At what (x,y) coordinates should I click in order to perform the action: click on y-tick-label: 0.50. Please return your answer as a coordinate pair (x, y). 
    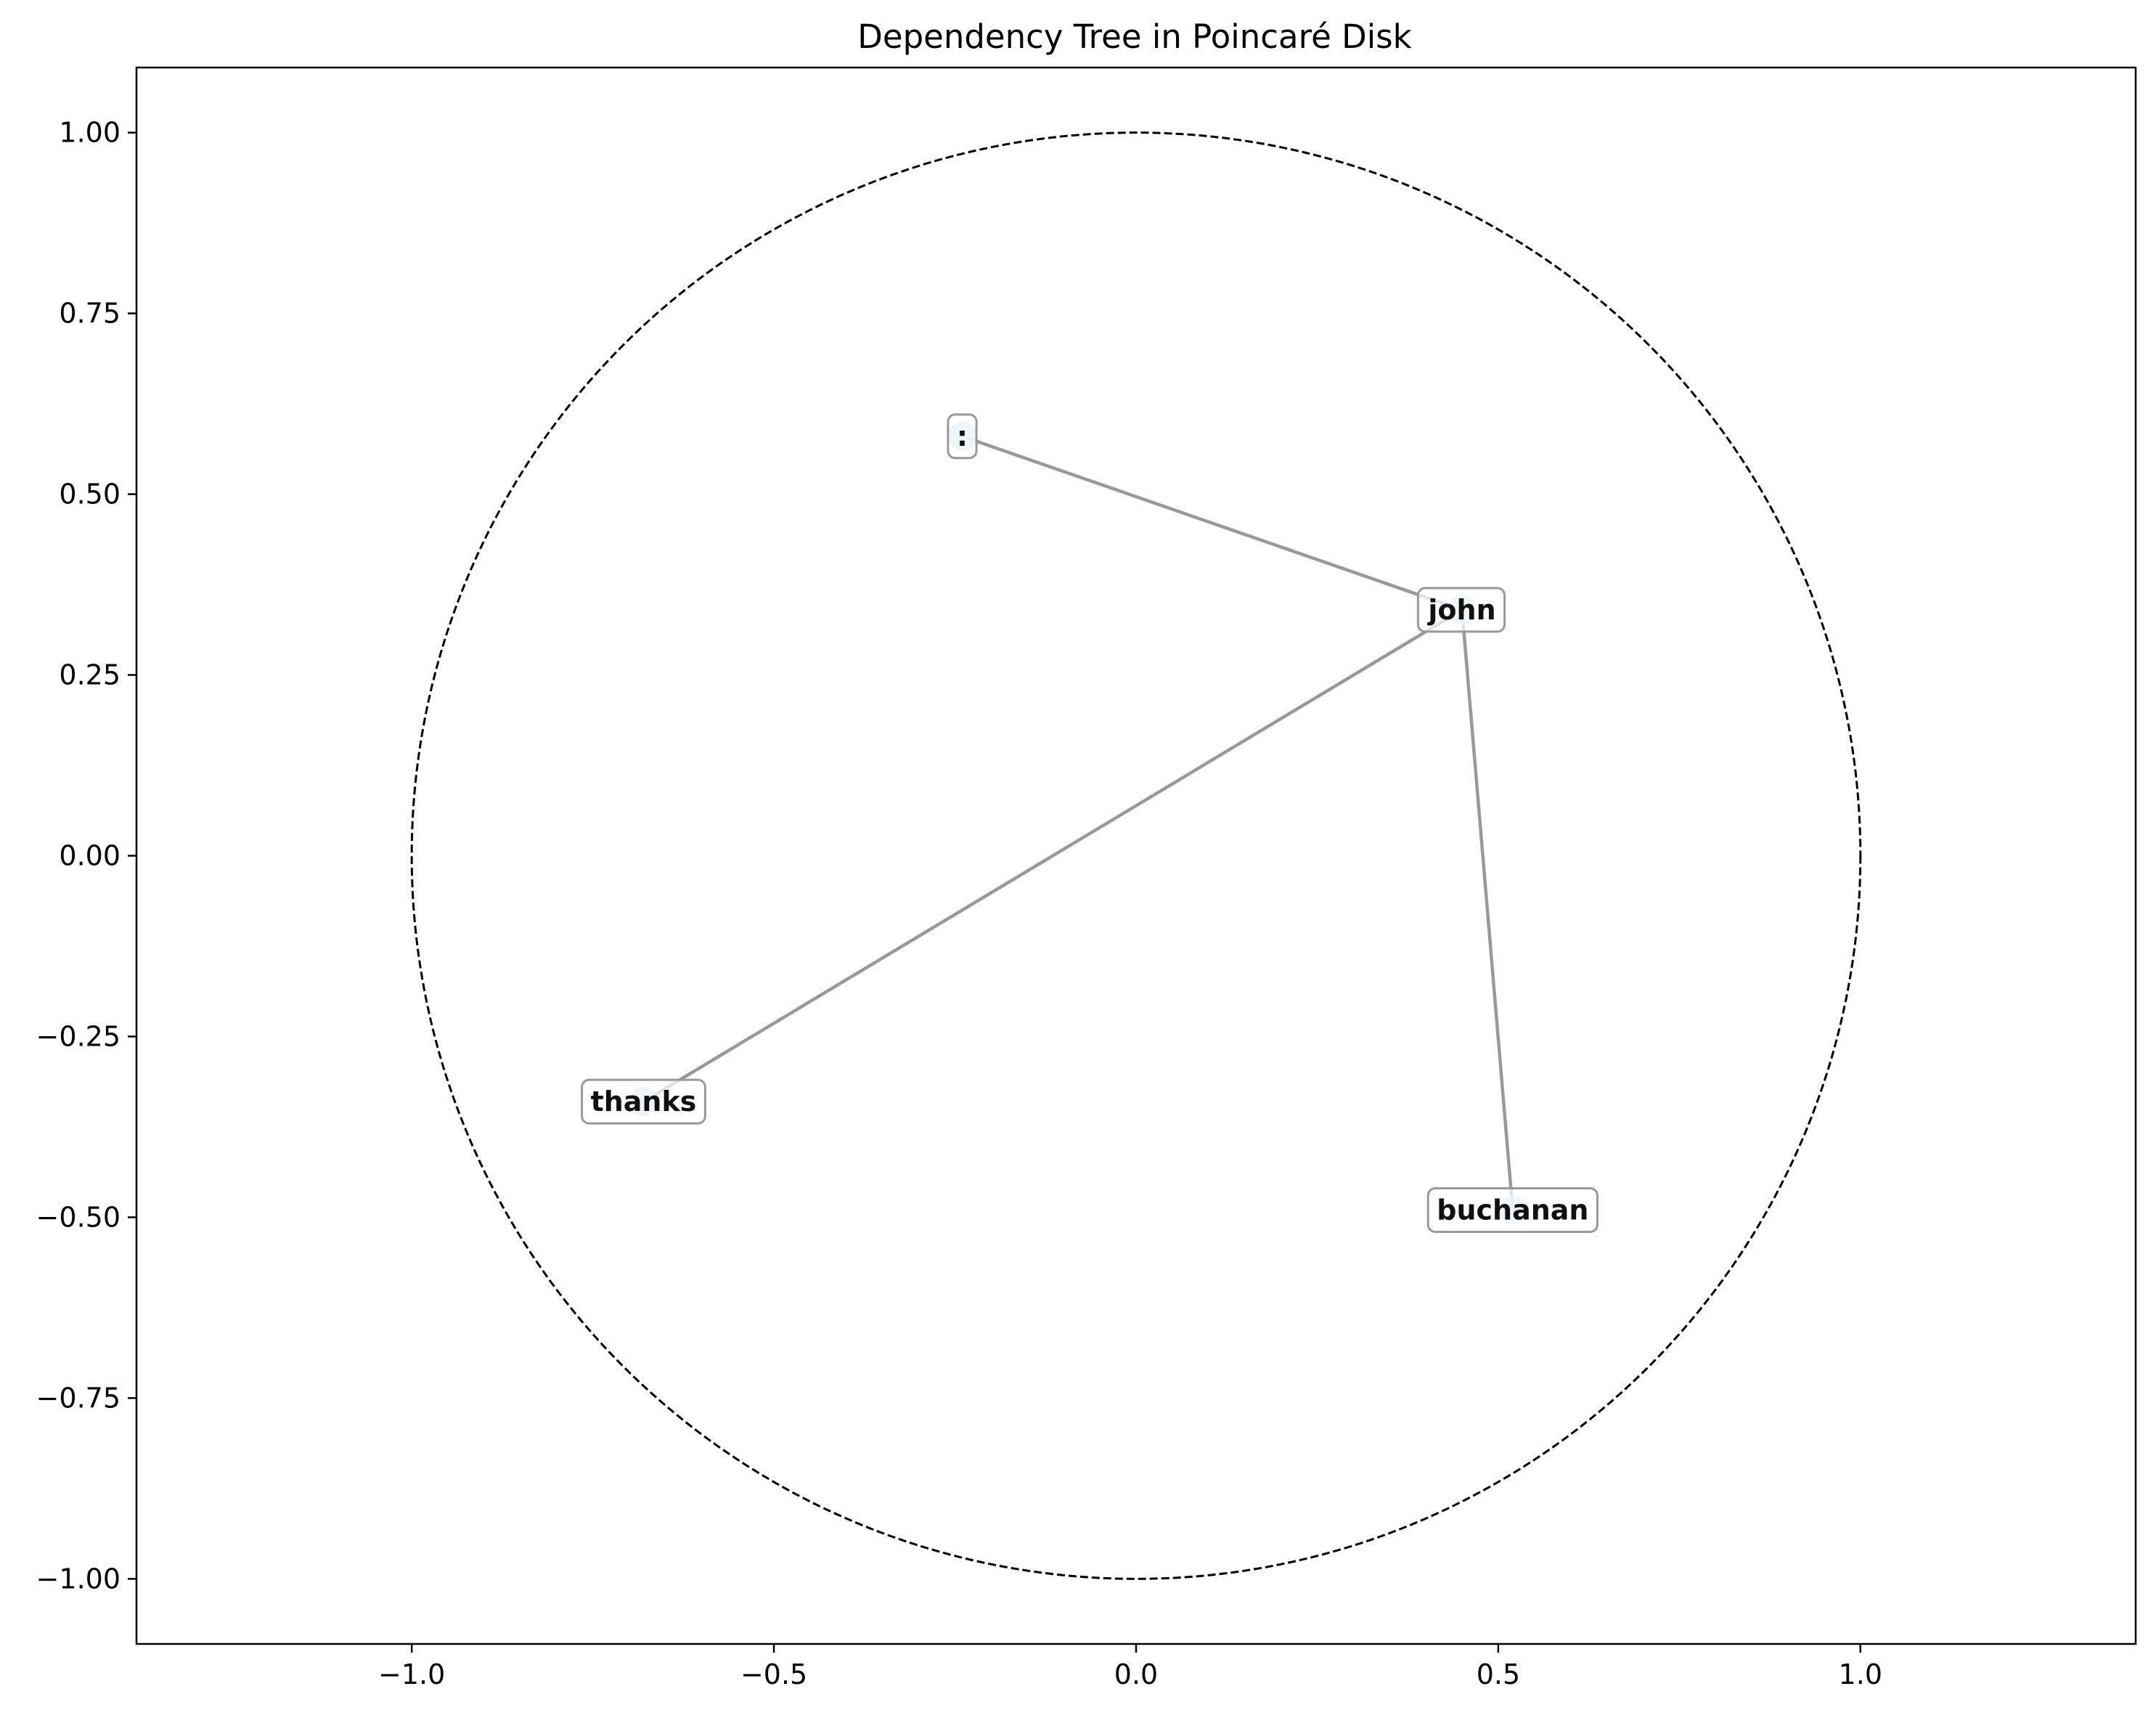
    Looking at the image, I should click on (90, 494).